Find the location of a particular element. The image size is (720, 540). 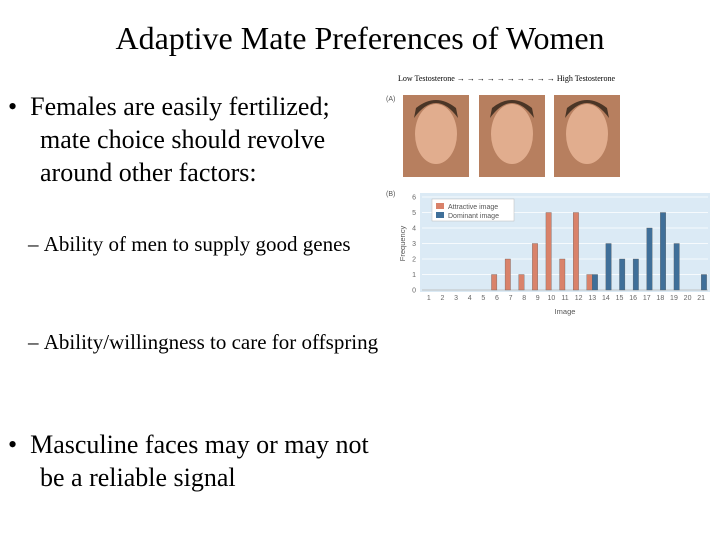

y-tick-label: 5 is located at coordinates (414, 213).